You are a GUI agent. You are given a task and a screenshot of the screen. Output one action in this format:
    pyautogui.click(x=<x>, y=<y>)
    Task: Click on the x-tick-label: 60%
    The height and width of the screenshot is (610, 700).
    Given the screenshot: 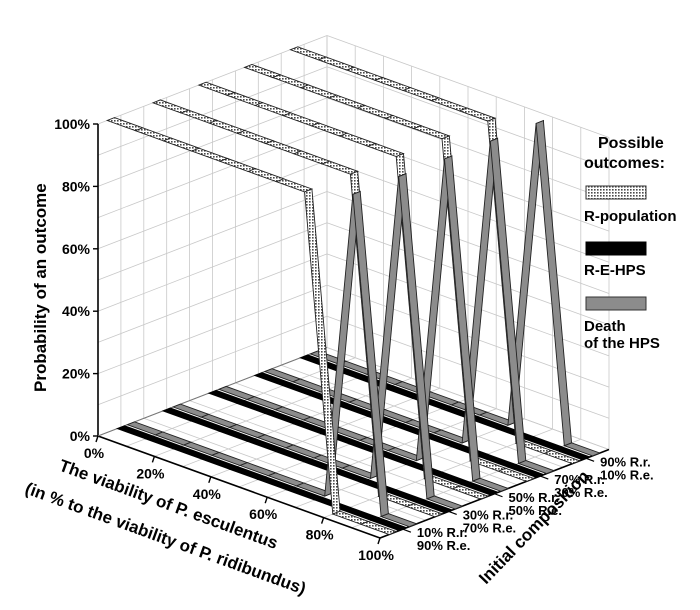 What is the action you would take?
    pyautogui.click(x=263, y=514)
    